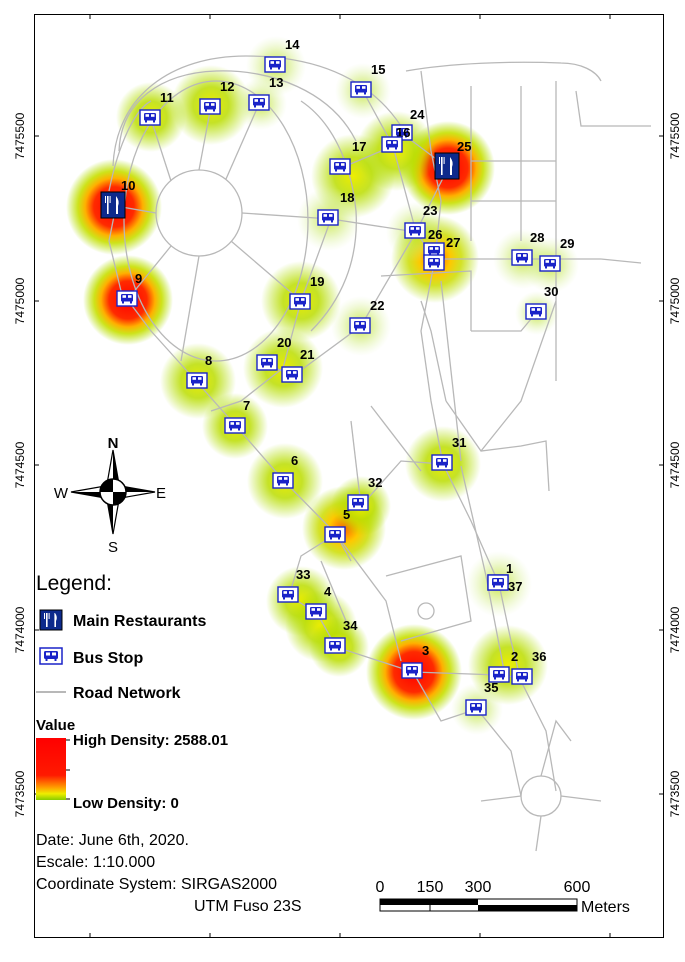  I want to click on bus-stop-marker-29: 29, so click(556, 254).